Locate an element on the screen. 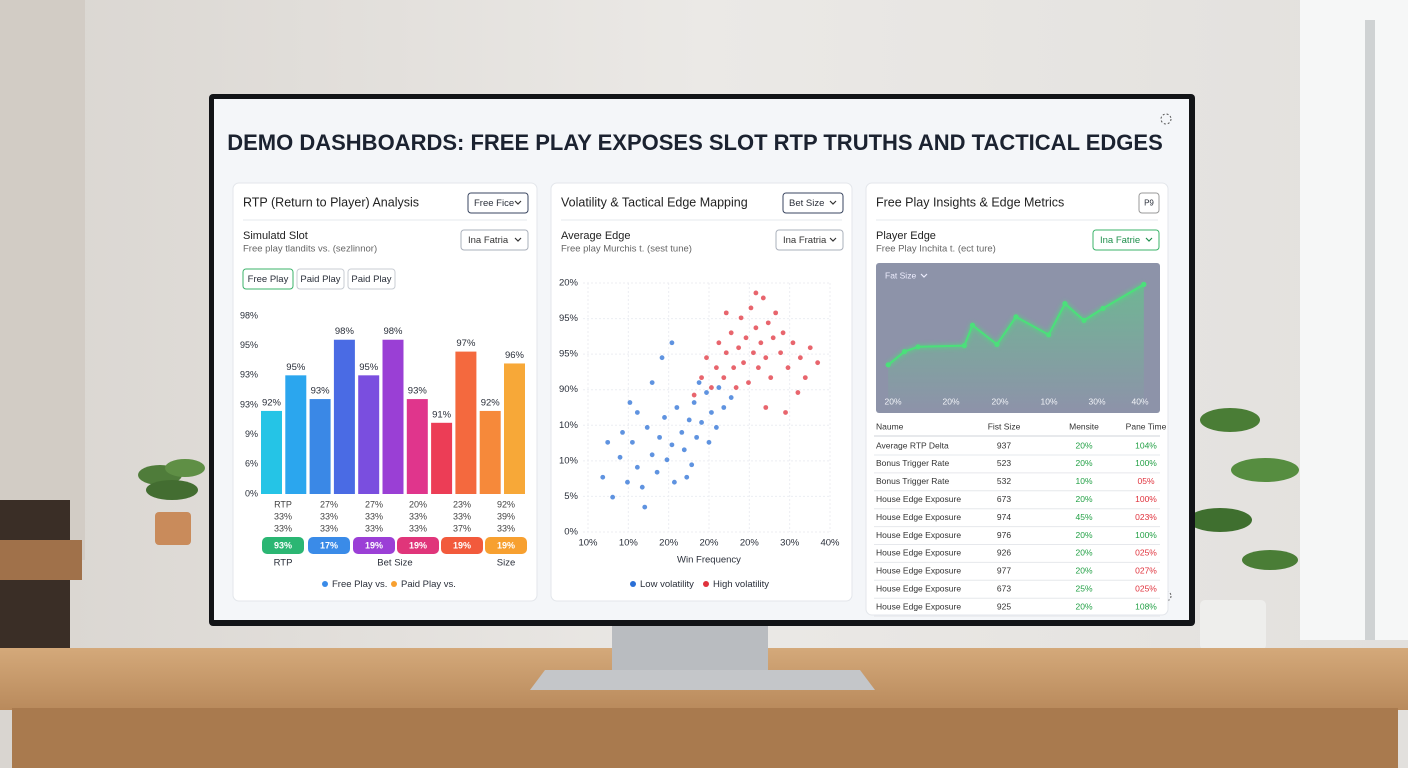 This screenshot has height=768, width=1408. value-label: 96% is located at coordinates (515, 355).